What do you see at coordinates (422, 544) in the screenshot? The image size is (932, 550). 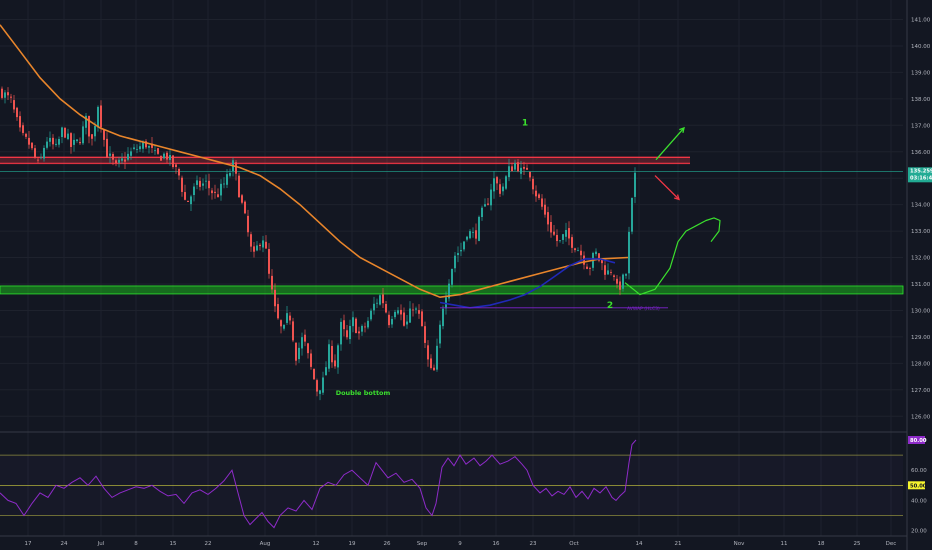 I see `time-tick-label: Sep` at bounding box center [422, 544].